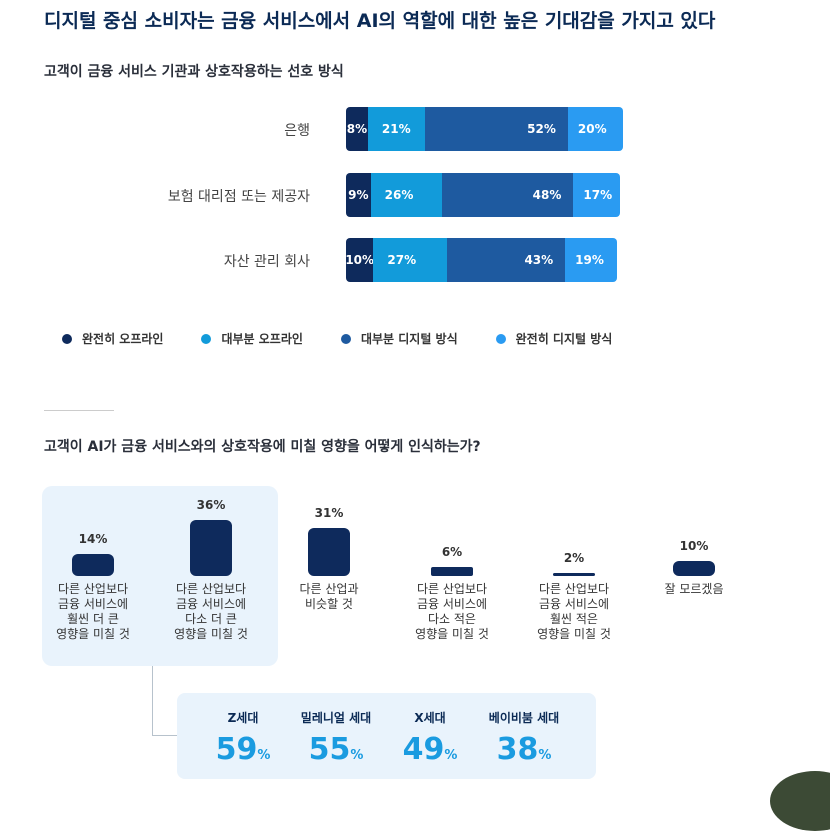  I want to click on bar-segment: 48%, so click(507, 195).